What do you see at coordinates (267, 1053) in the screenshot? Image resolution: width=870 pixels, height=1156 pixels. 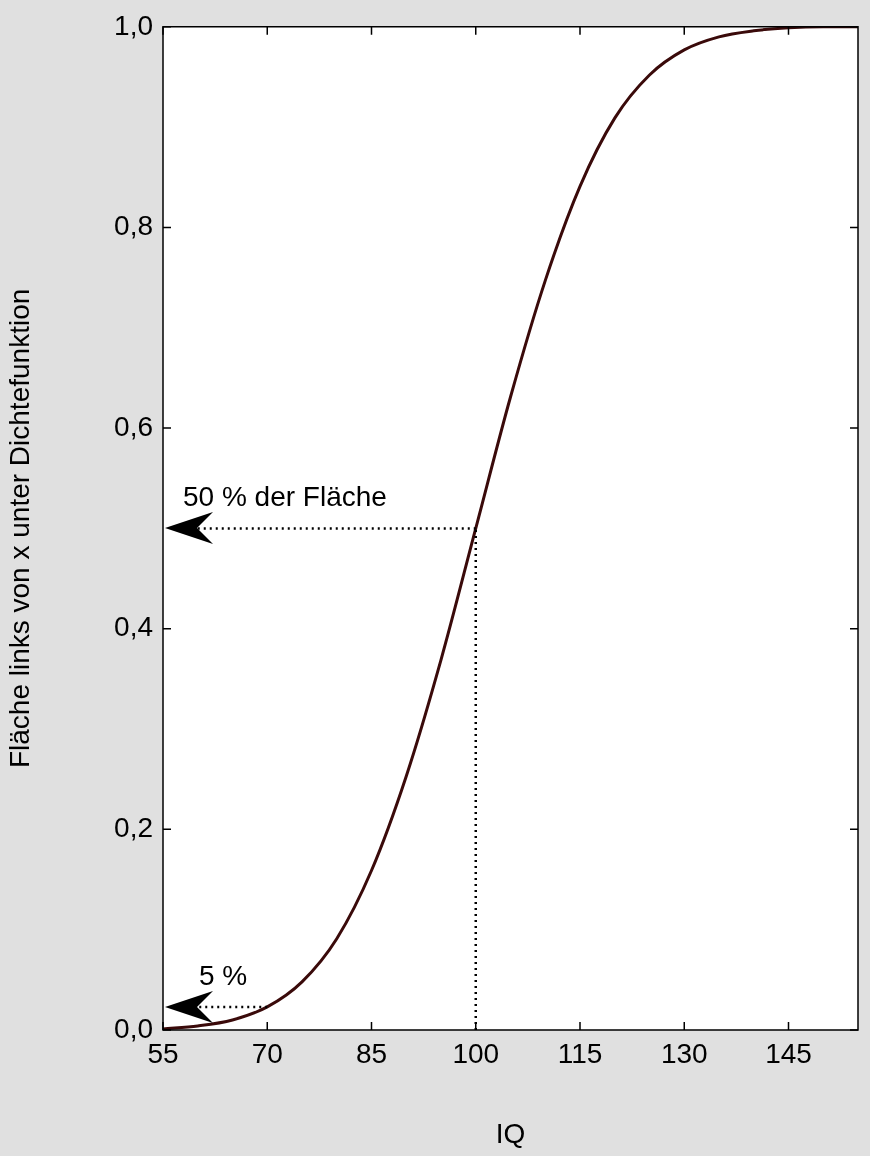 I see `x-tick-label: 70` at bounding box center [267, 1053].